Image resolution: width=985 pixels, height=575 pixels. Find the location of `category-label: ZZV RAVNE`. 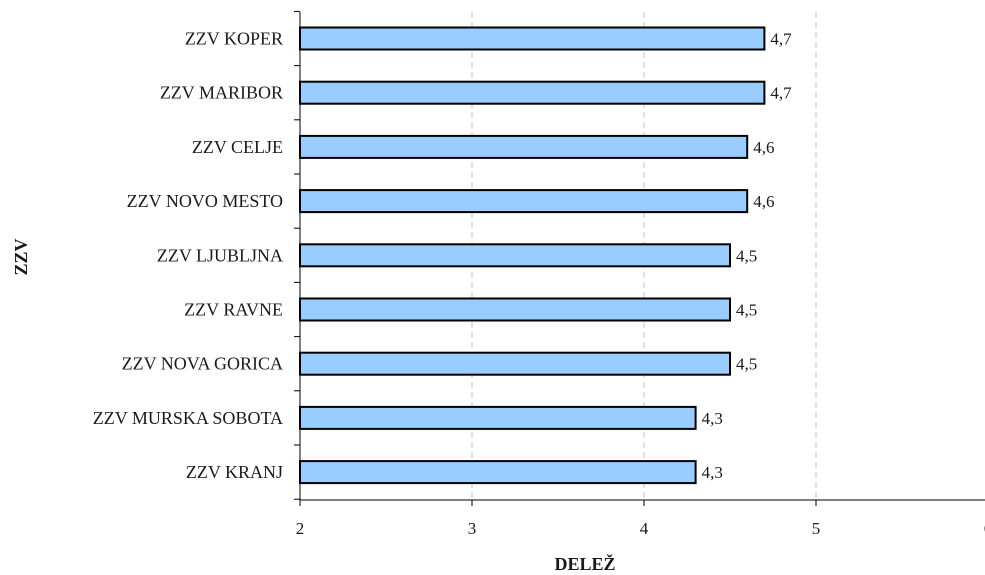

category-label: ZZV RAVNE is located at coordinates (233, 310).